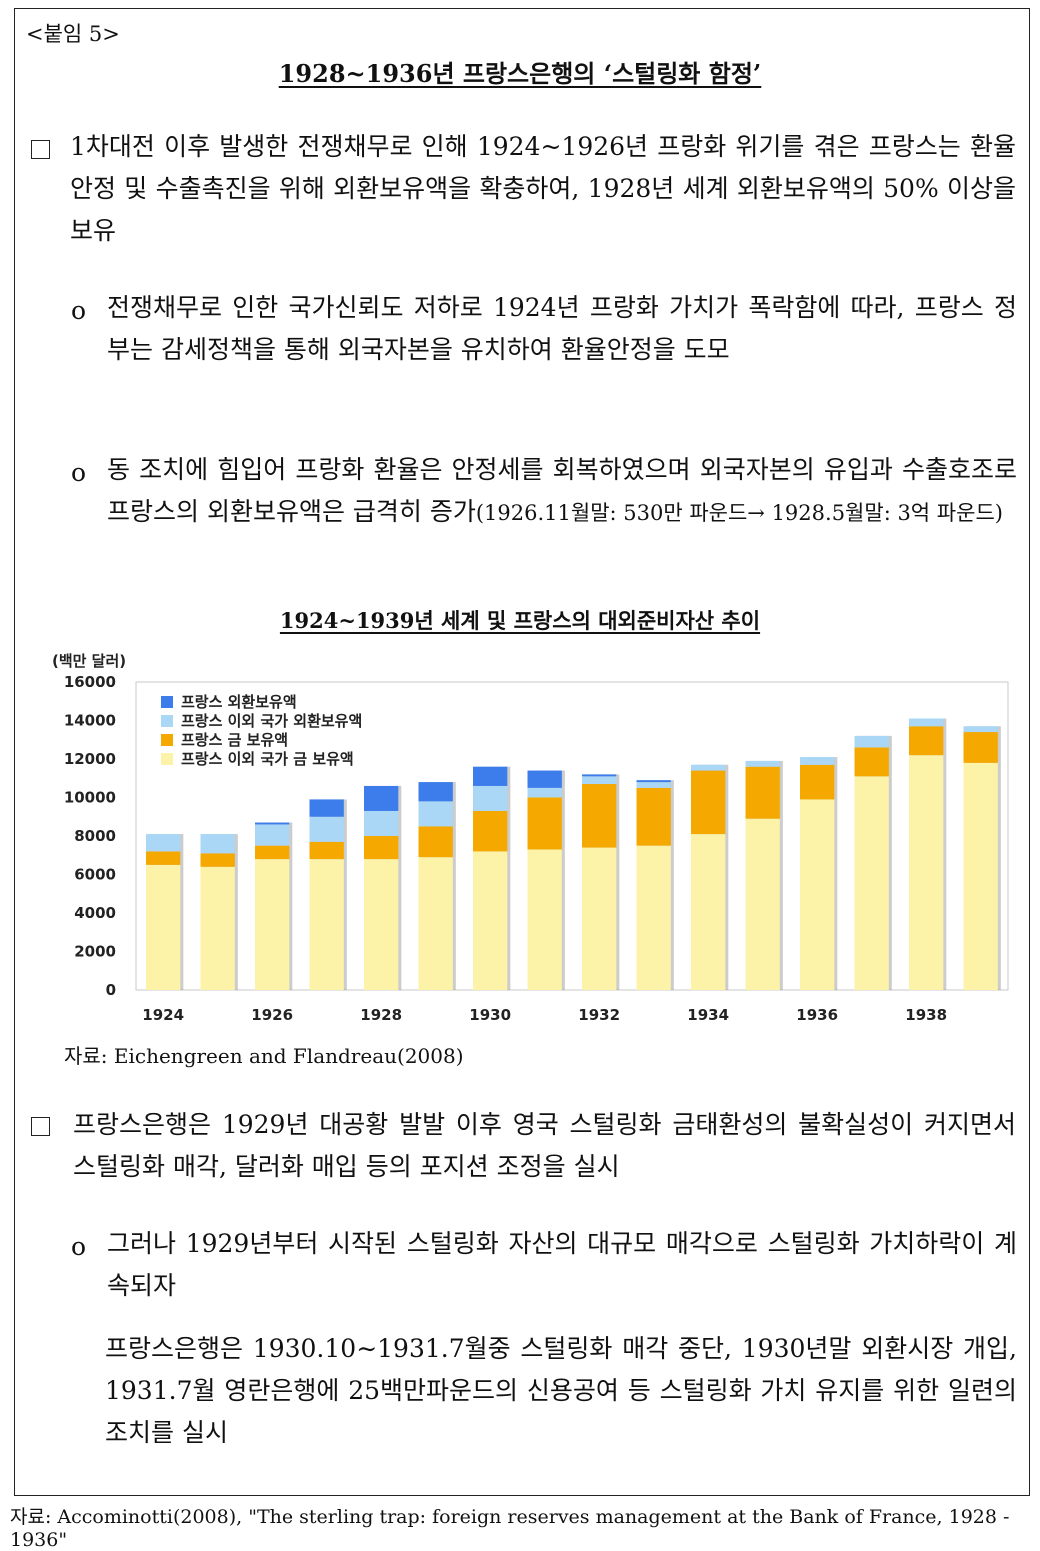 The image size is (1040, 1551). Describe the element at coordinates (926, 1015) in the screenshot. I see `x-tick-label: 1938` at that location.